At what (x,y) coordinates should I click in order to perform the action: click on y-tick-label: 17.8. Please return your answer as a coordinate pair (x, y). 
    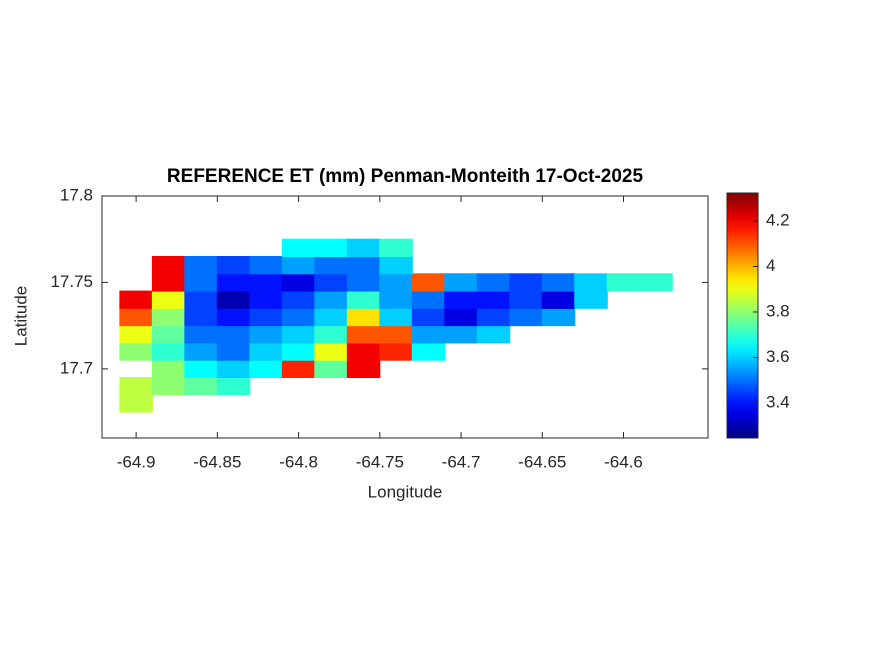
    Looking at the image, I should click on (76, 194).